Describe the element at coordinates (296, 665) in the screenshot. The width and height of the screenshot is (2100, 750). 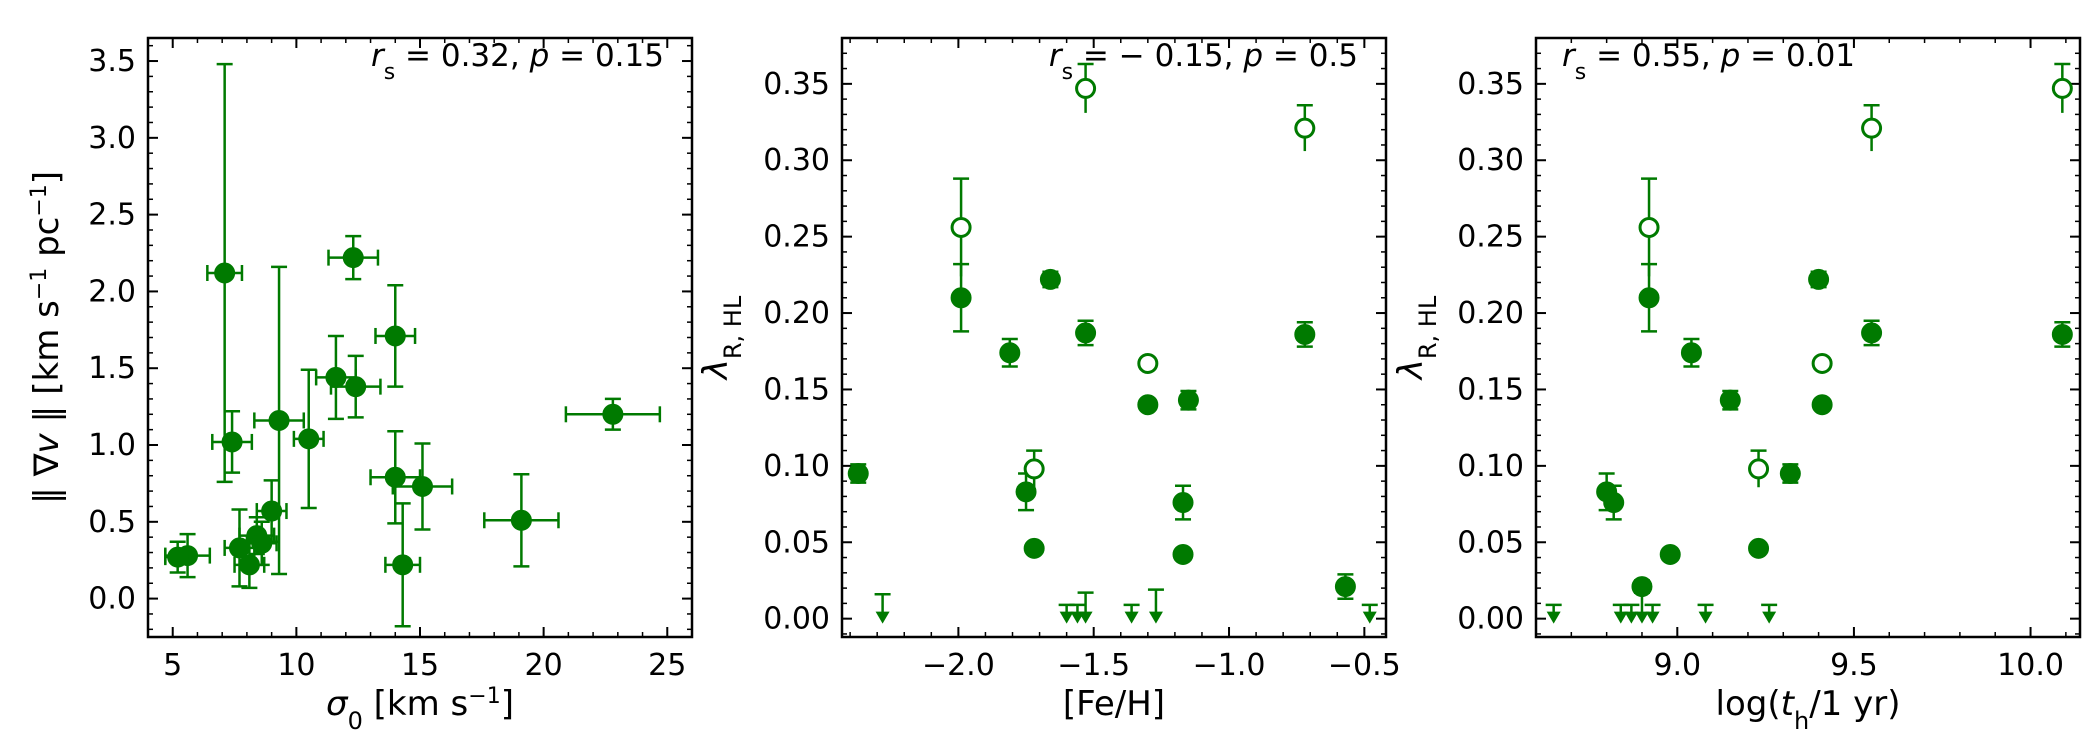
I see `x-tick-label: 10` at that location.